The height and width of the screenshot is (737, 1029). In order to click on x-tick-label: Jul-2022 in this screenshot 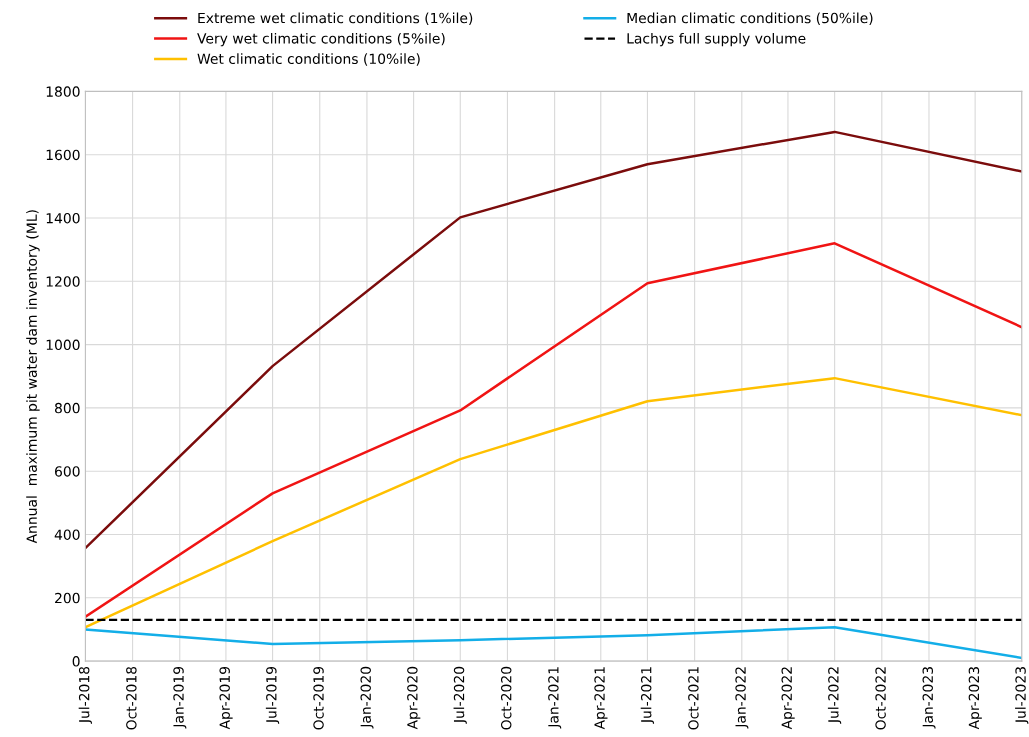, I will do `click(834, 695)`.